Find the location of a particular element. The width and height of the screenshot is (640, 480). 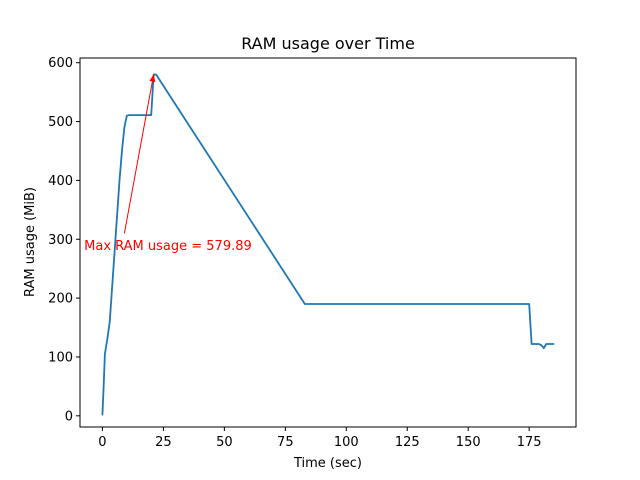

y-tick-label: 500 is located at coordinates (60, 122).